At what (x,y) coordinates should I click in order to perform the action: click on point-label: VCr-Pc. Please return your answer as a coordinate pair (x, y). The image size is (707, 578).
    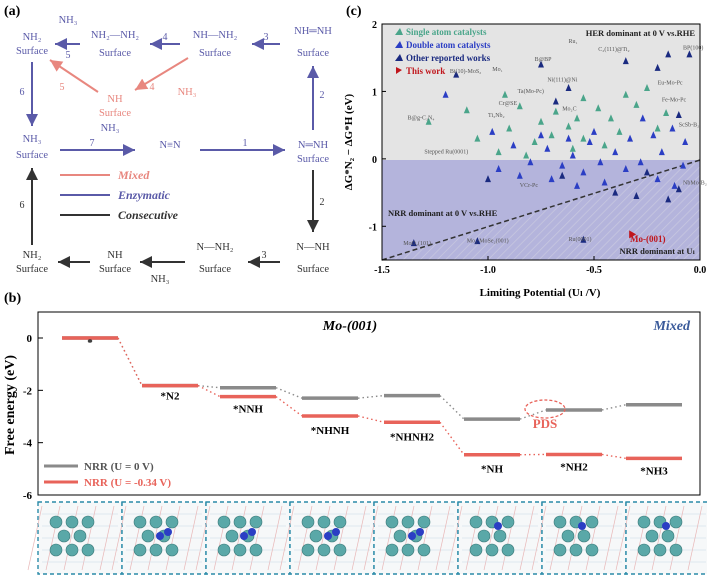
    Looking at the image, I should click on (529, 186).